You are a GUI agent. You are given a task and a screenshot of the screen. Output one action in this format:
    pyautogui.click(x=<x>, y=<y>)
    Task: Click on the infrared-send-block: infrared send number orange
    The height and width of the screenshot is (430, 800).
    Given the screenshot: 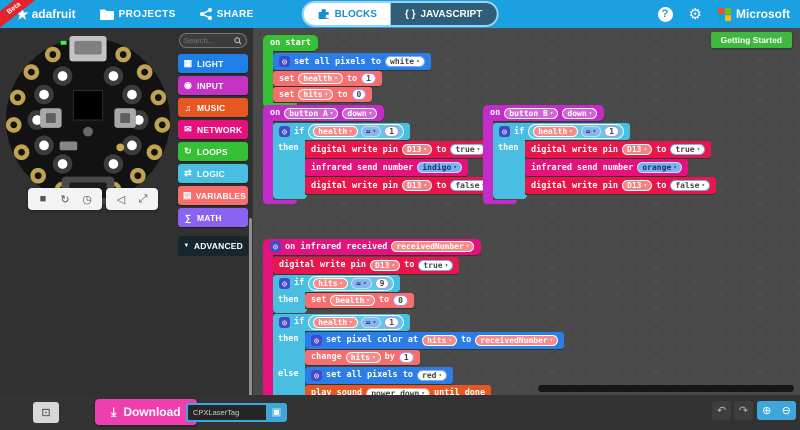 What is the action you would take?
    pyautogui.click(x=606, y=167)
    